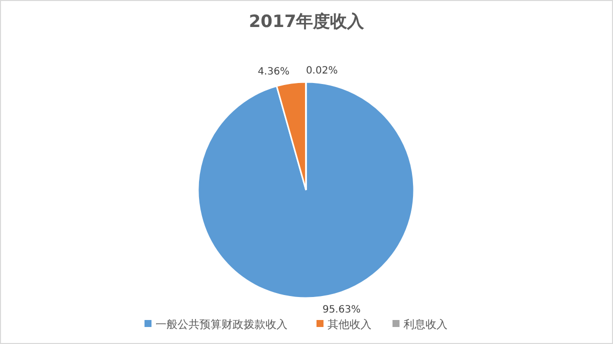 The height and width of the screenshot is (344, 613). What do you see at coordinates (222, 324) in the screenshot?
I see `legend-label: 一般公共预算财政拨款收入` at bounding box center [222, 324].